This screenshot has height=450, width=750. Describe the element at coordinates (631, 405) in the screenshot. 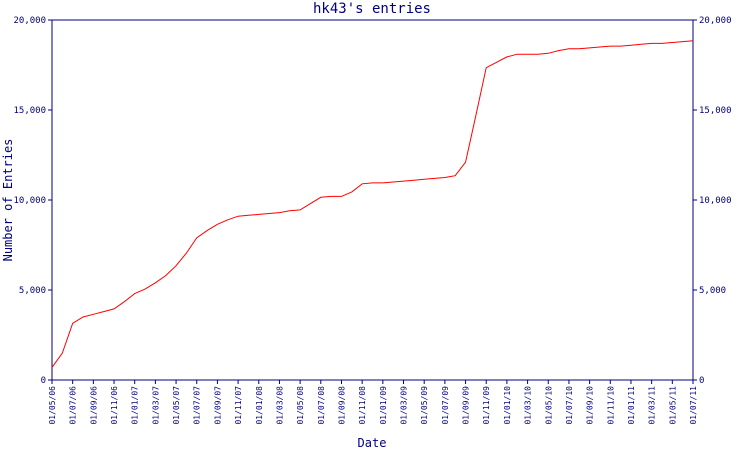

I see `x-tick-label: 01/01/11` at that location.